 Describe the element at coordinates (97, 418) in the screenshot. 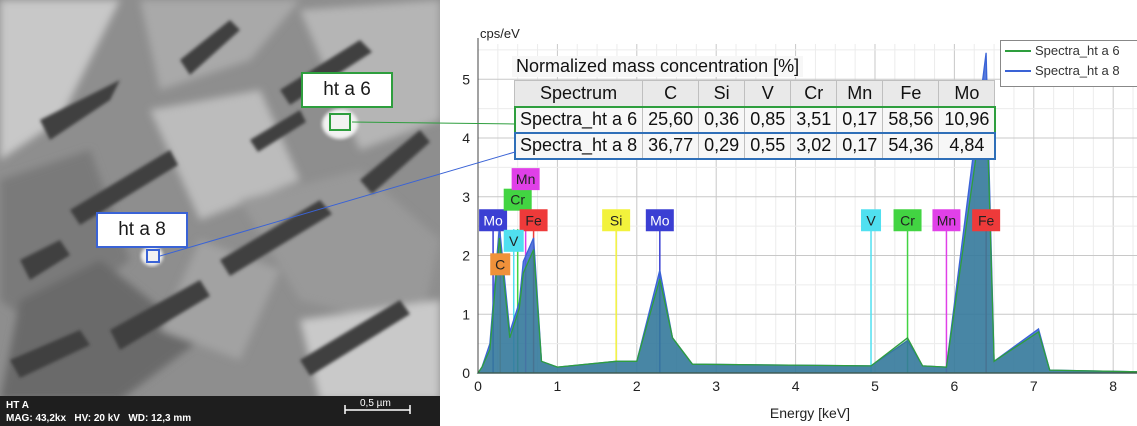

I see `sem-hv: HV: 20 kV` at that location.